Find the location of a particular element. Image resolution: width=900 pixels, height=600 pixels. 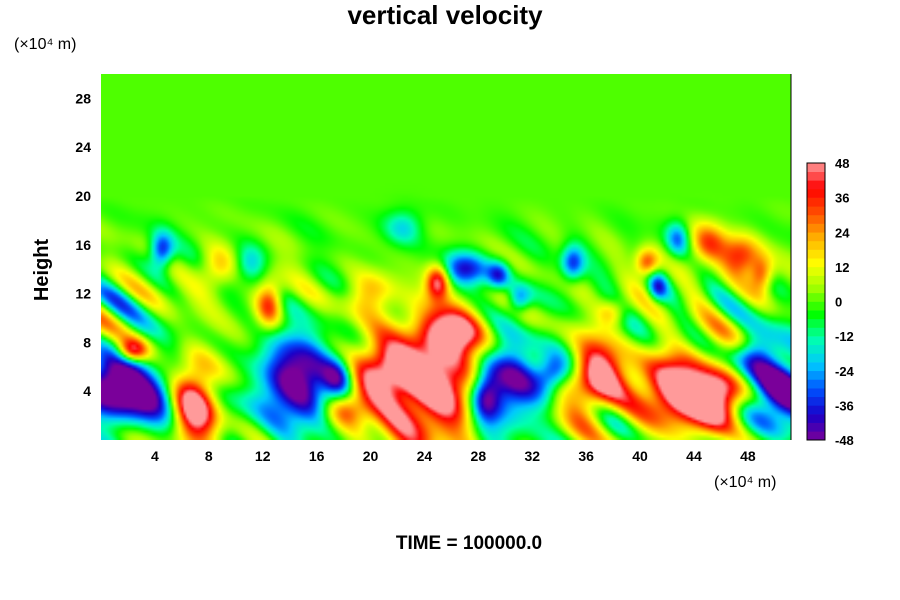

colorbar-tick-label: 36 is located at coordinates (842, 198).